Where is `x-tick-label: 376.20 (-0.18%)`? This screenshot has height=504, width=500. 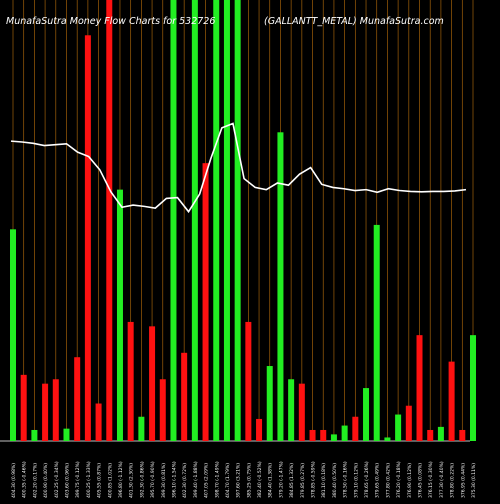 x-tick-label: 376.20 (-0.18%) is located at coordinates (399, 479).